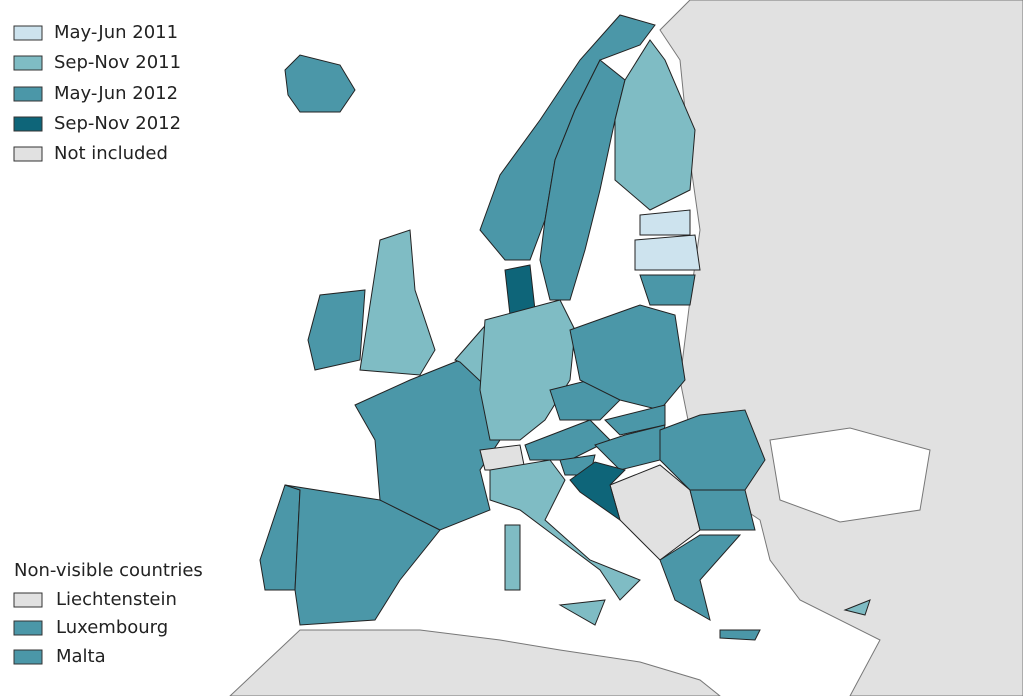 This screenshot has width=1023, height=696. I want to click on legend-label: May-Jun 2012, so click(116, 93).